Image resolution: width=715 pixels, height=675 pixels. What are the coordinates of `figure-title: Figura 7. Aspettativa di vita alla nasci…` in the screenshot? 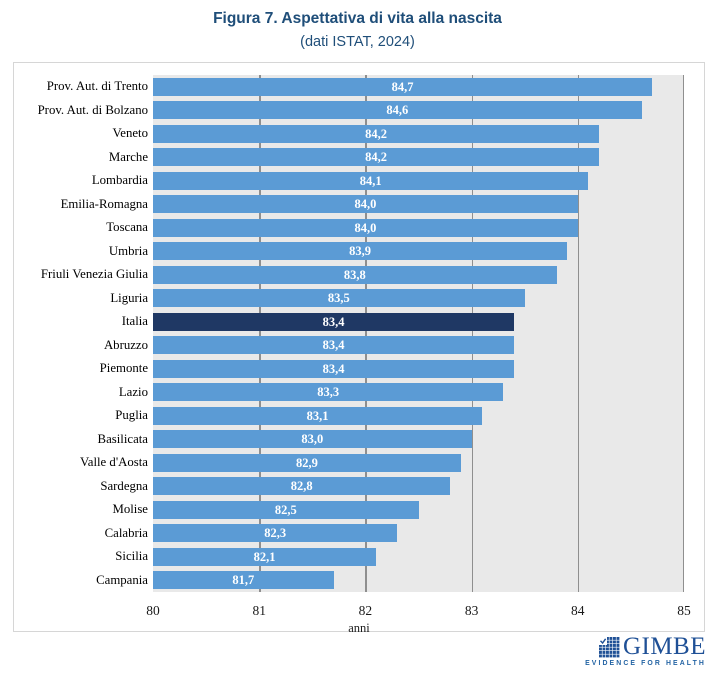 It's located at (357, 18).